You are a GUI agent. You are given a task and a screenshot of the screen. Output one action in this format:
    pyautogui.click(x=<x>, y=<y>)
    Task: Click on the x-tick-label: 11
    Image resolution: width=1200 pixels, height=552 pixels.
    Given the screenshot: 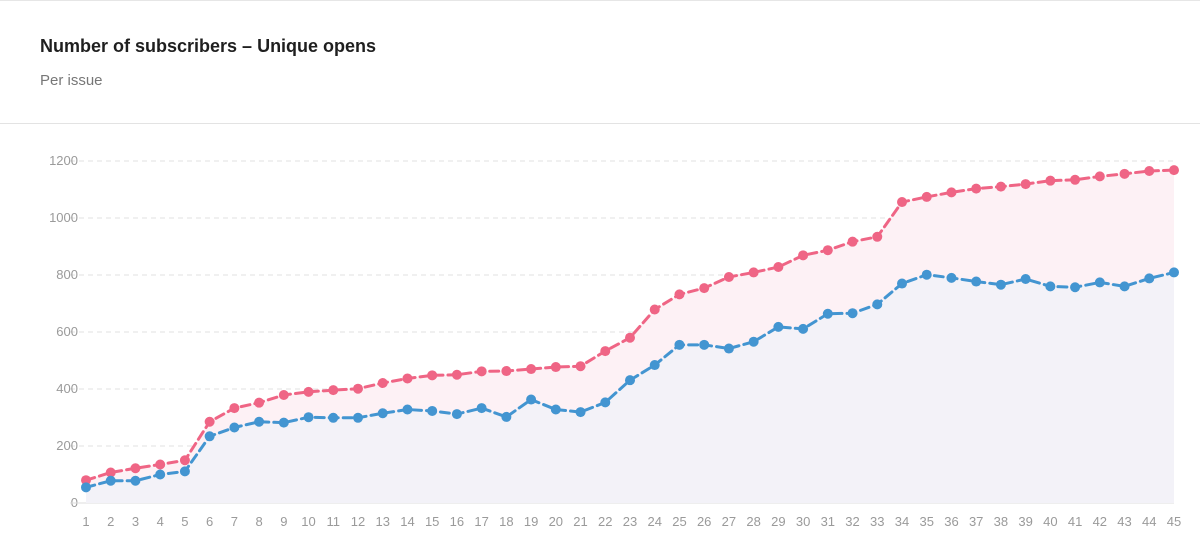 What is the action you would take?
    pyautogui.click(x=334, y=521)
    